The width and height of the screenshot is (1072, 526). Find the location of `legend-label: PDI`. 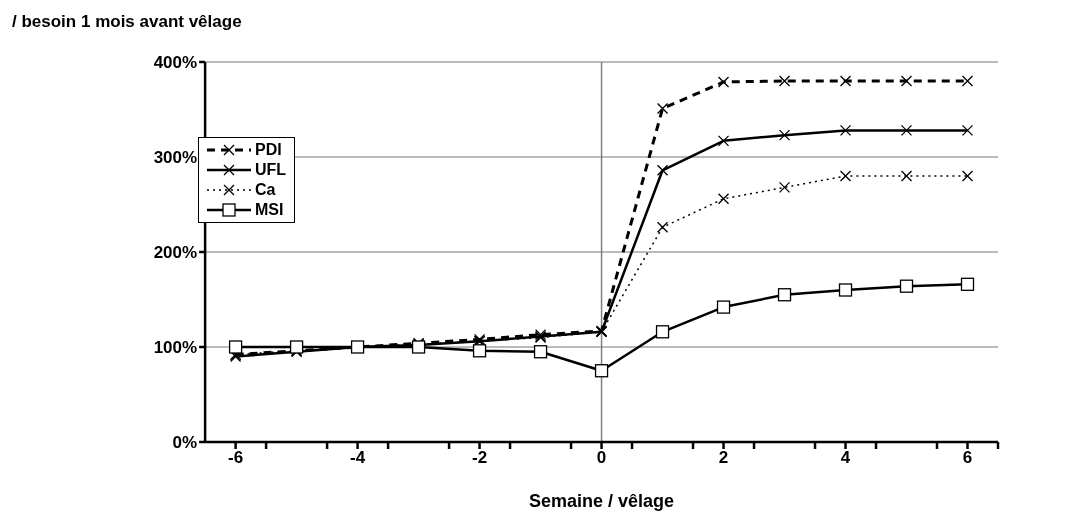

legend-label: PDI is located at coordinates (268, 150).